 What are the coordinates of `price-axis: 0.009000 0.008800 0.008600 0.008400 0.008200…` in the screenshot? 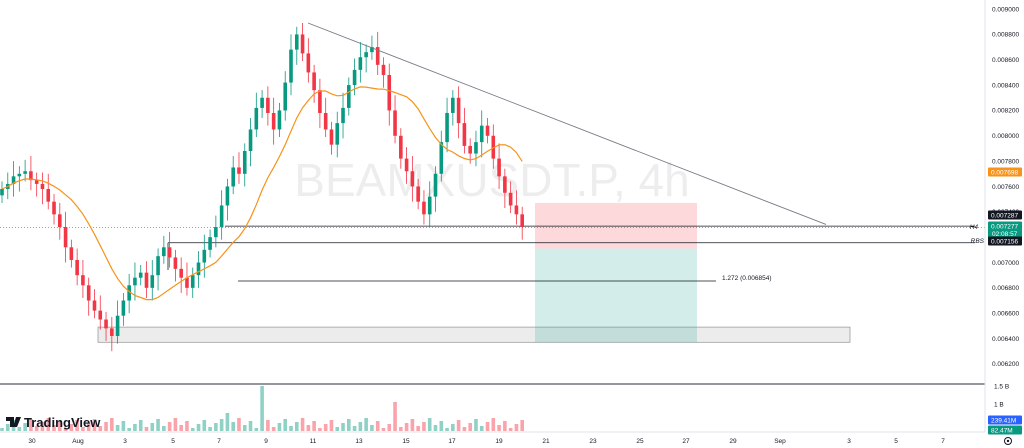 It's located at (1005, 187).